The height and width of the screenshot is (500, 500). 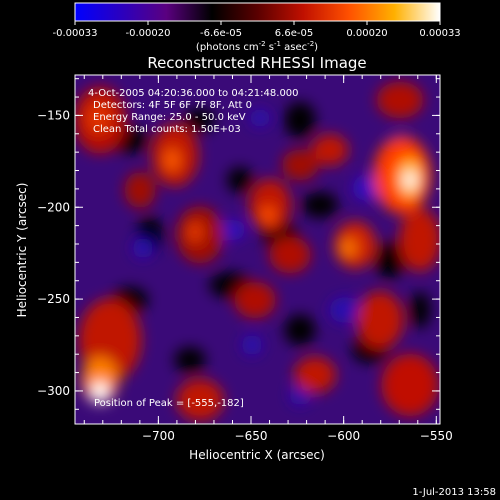 What do you see at coordinates (366, 33) in the screenshot?
I see `colorbar-tick-label: 0.00020` at bounding box center [366, 33].